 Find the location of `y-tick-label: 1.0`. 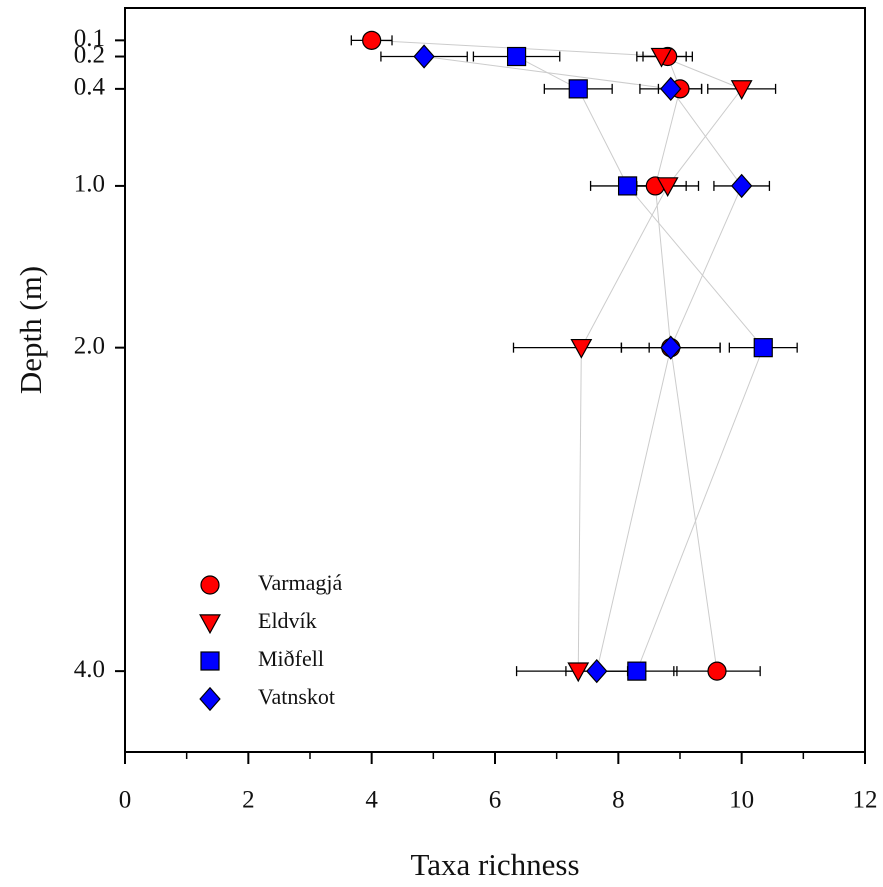

y-tick-label: 1.0 is located at coordinates (89, 184).